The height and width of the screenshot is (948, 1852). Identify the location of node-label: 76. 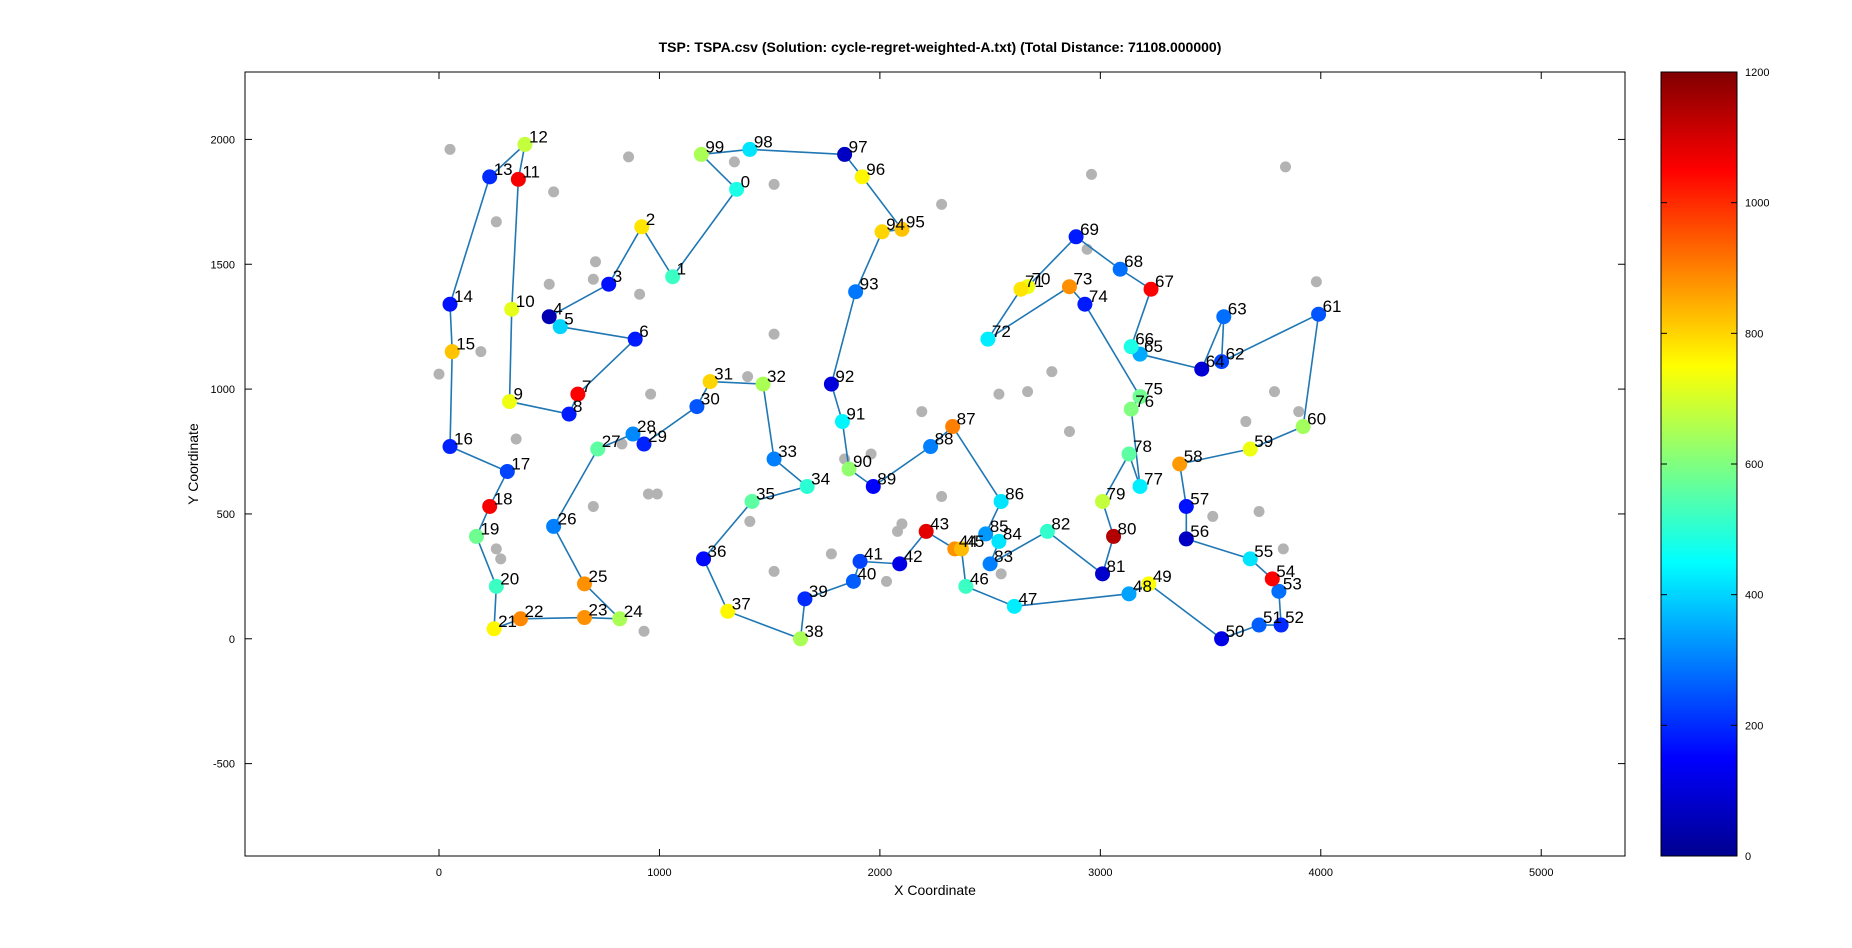
(1144, 401).